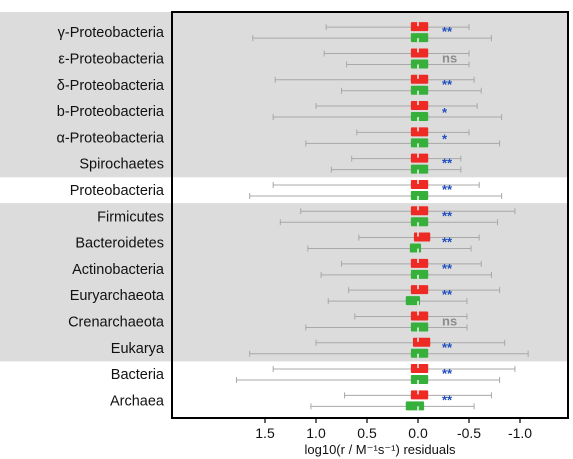 This screenshot has height=459, width=573. I want to click on category-row: γ-Proteobacteria **, so click(275, 32).